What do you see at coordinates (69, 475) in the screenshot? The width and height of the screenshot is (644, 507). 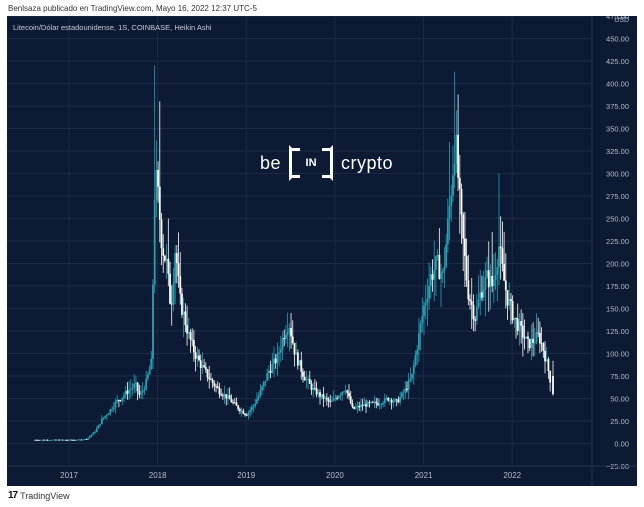 I see `x-tick-label: 2017` at bounding box center [69, 475].